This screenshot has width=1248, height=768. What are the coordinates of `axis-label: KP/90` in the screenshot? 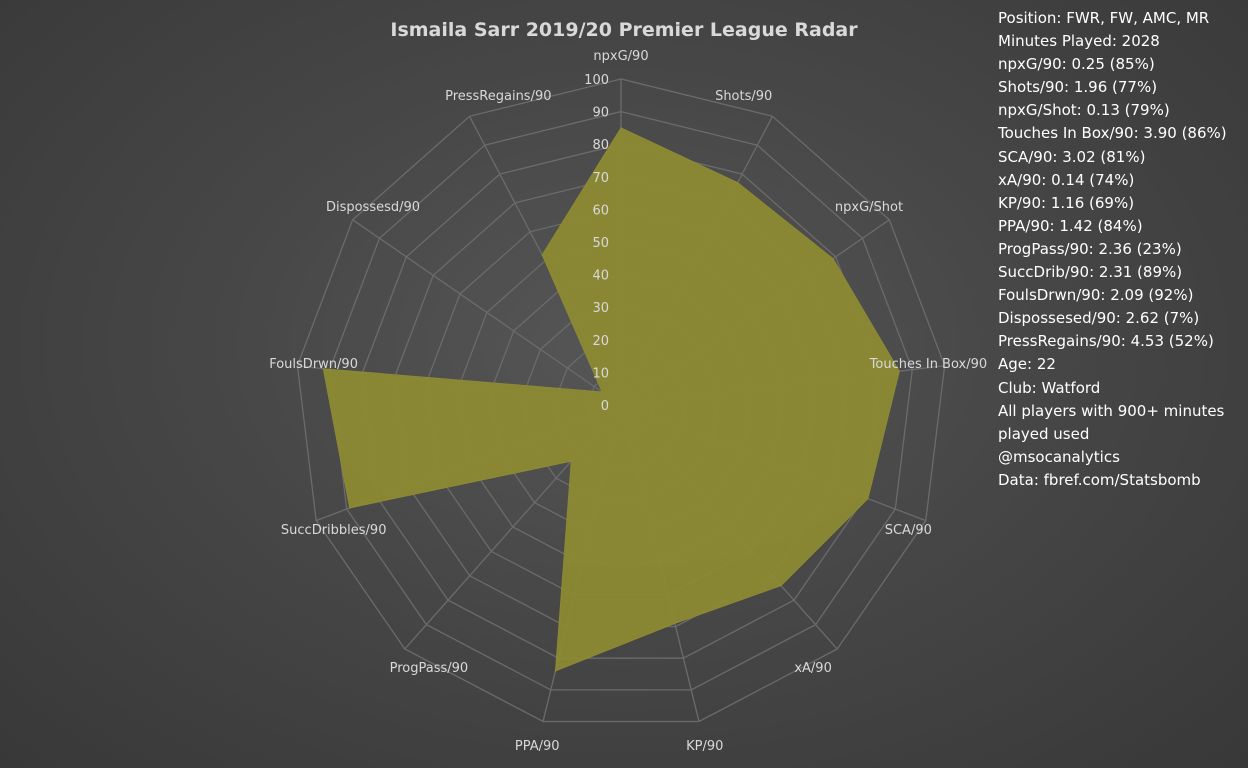 It's located at (704, 746).